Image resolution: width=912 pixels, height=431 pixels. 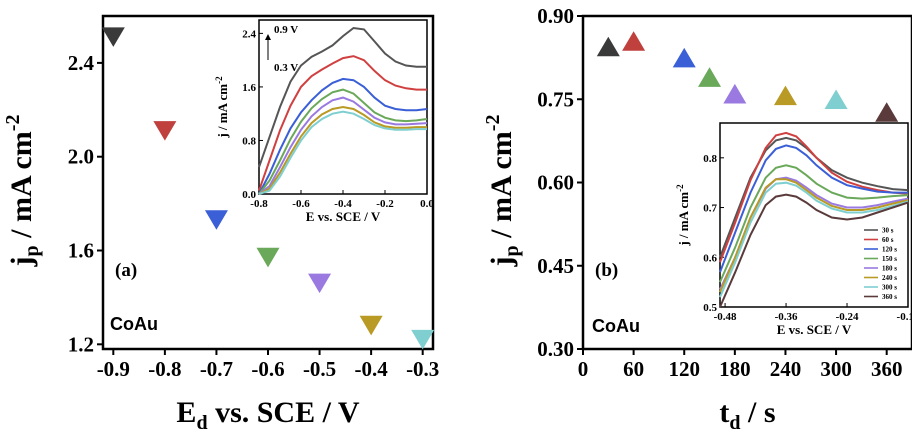 I want to click on x-axis-label: td / s, so click(x=747, y=413).